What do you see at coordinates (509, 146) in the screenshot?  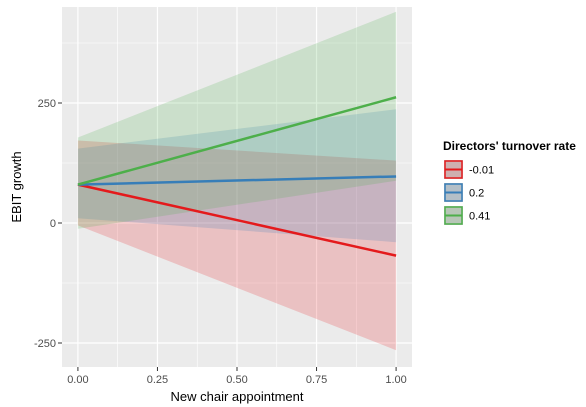 I see `legend-title: Directors' turnover rate` at bounding box center [509, 146].